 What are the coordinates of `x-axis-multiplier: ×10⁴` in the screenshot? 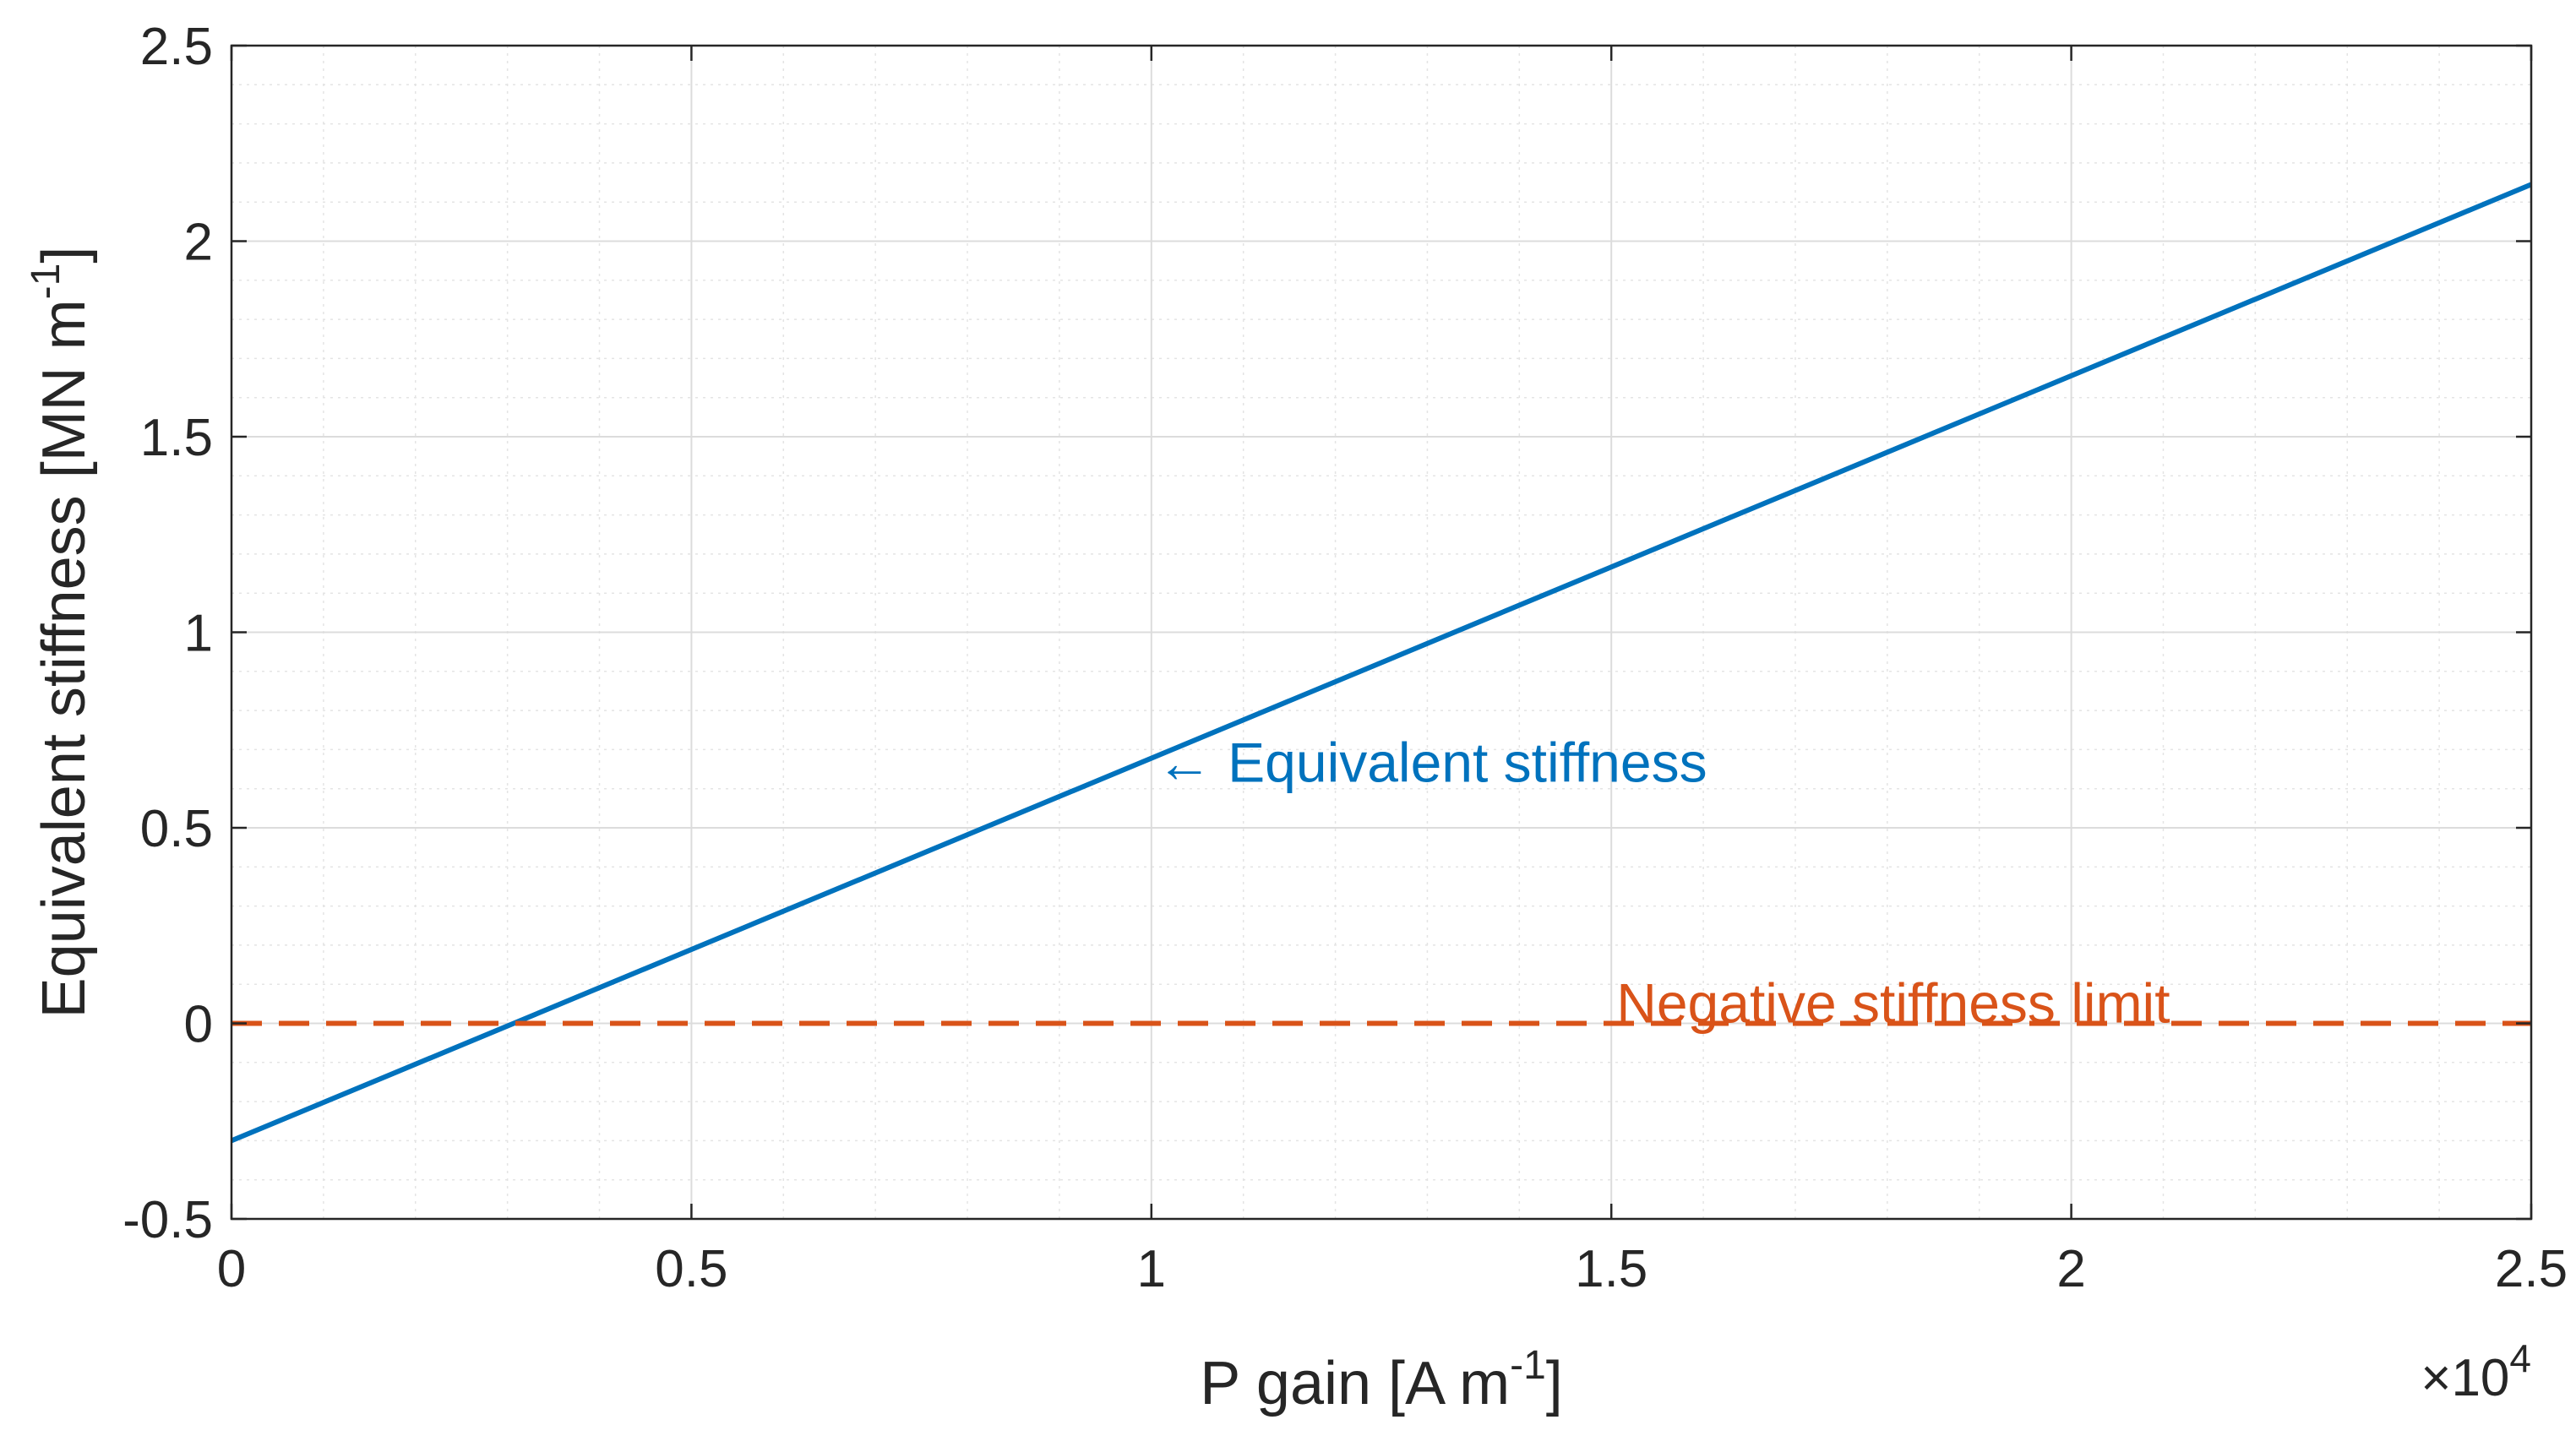 It's located at (2476, 1372).